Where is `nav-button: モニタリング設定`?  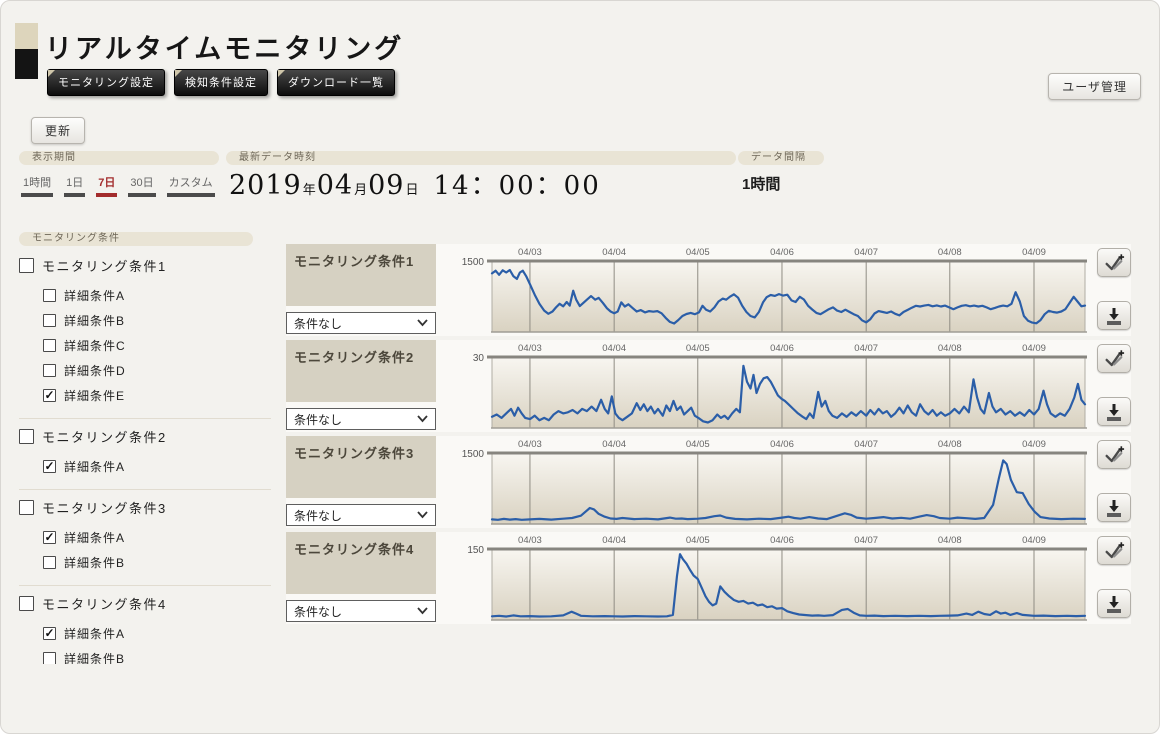
nav-button: モニタリング設定 is located at coordinates (106, 82).